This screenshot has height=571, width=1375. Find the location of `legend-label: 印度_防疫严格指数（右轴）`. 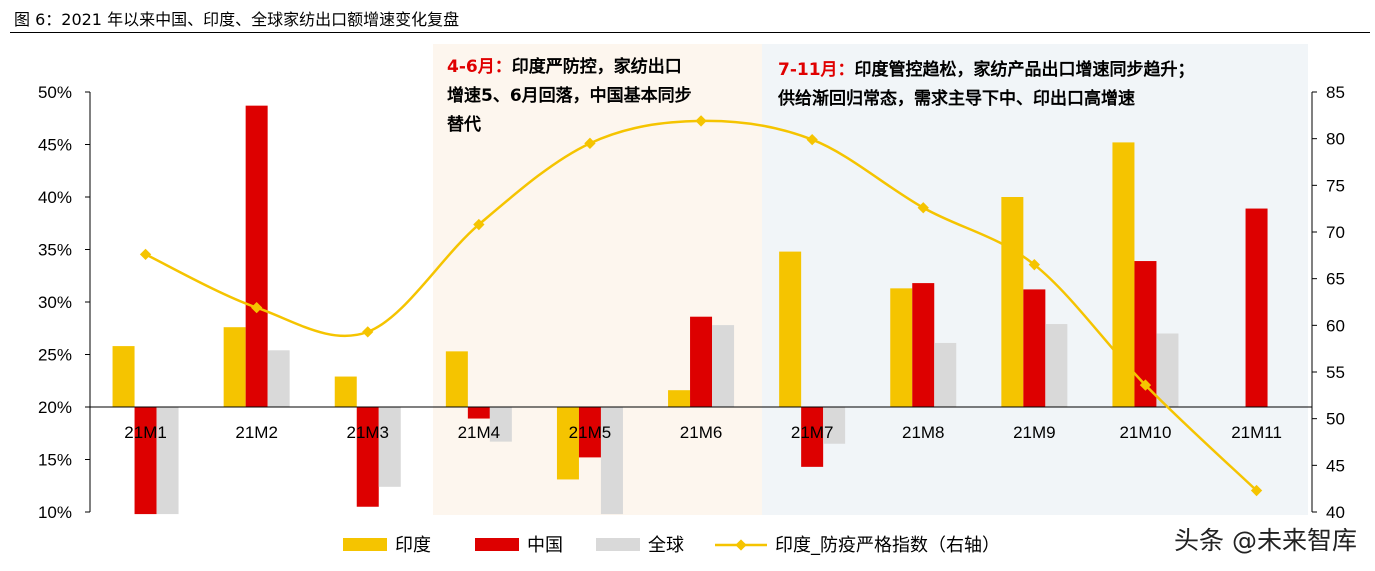

legend-label: 印度_防疫严格指数（右轴） is located at coordinates (887, 545).